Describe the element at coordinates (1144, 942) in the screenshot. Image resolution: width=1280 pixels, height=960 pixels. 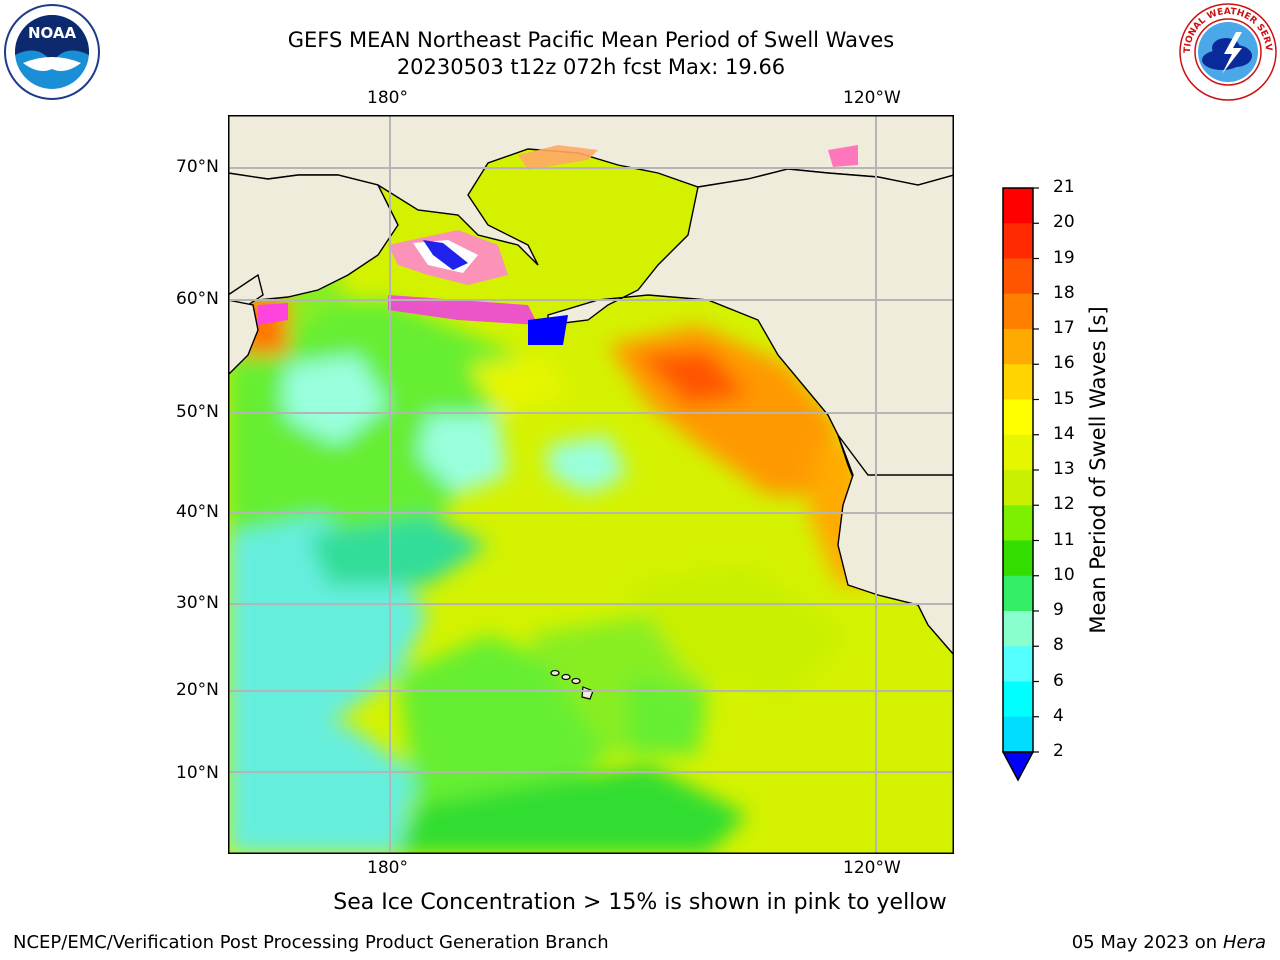
I see `footer-date-text: 05 May 2023 on` at that location.